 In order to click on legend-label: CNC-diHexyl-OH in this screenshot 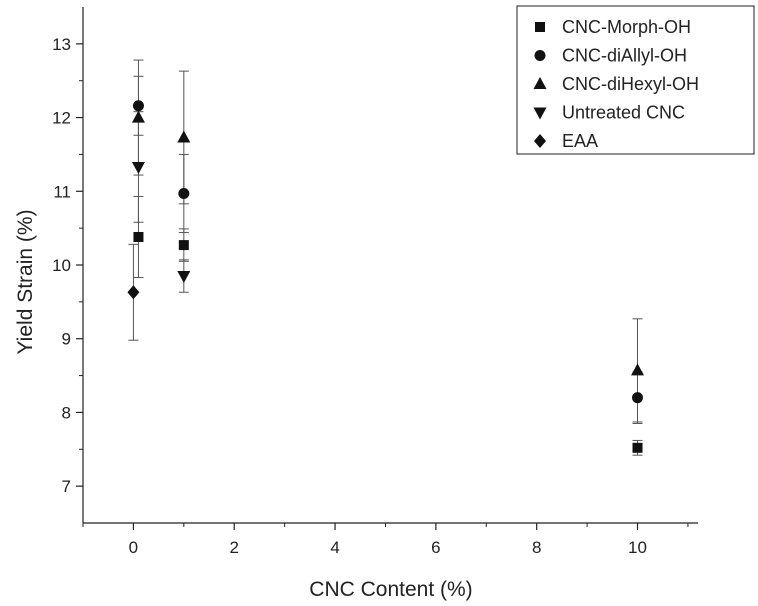, I will do `click(630, 84)`.